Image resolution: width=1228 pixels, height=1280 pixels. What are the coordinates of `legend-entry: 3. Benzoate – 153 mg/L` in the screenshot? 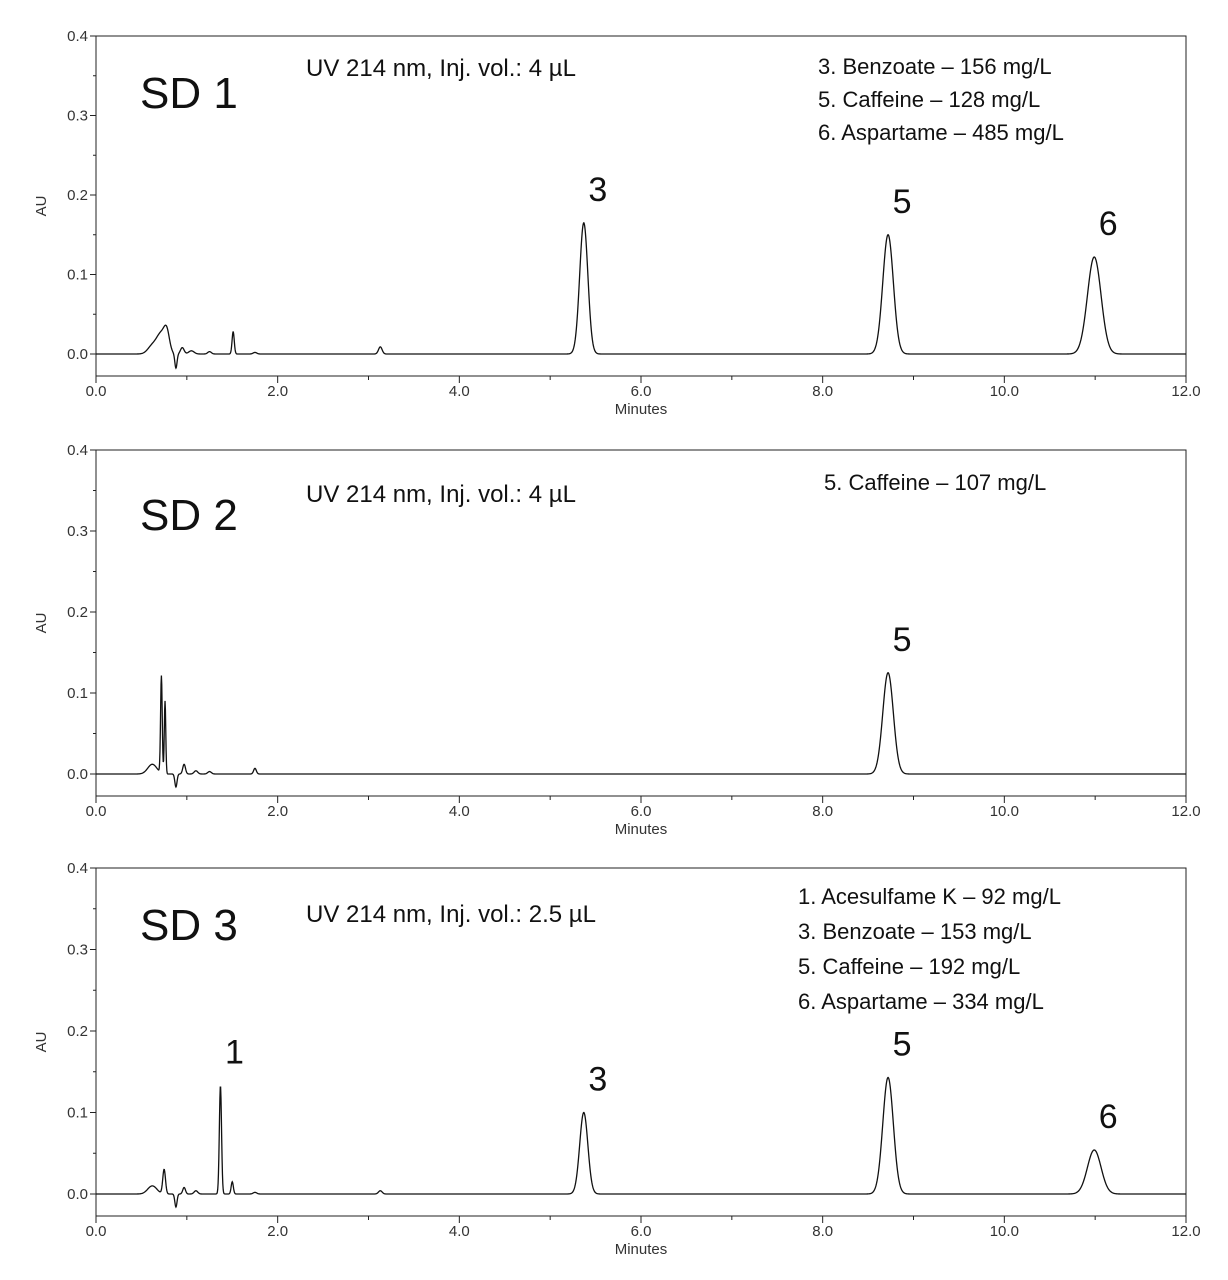 It's located at (915, 931).